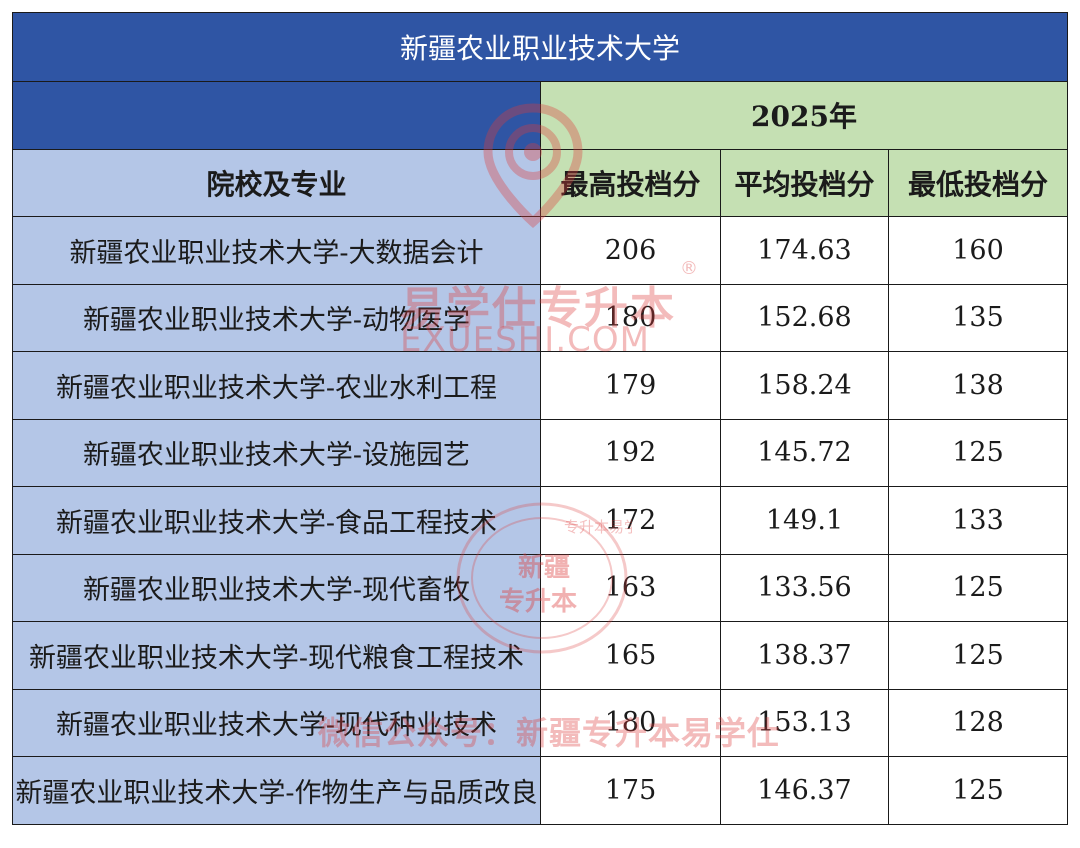 Image resolution: width=1080 pixels, height=848 pixels. Describe the element at coordinates (804, 317) in the screenshot. I see `avg-score-cell: 152.68` at that location.